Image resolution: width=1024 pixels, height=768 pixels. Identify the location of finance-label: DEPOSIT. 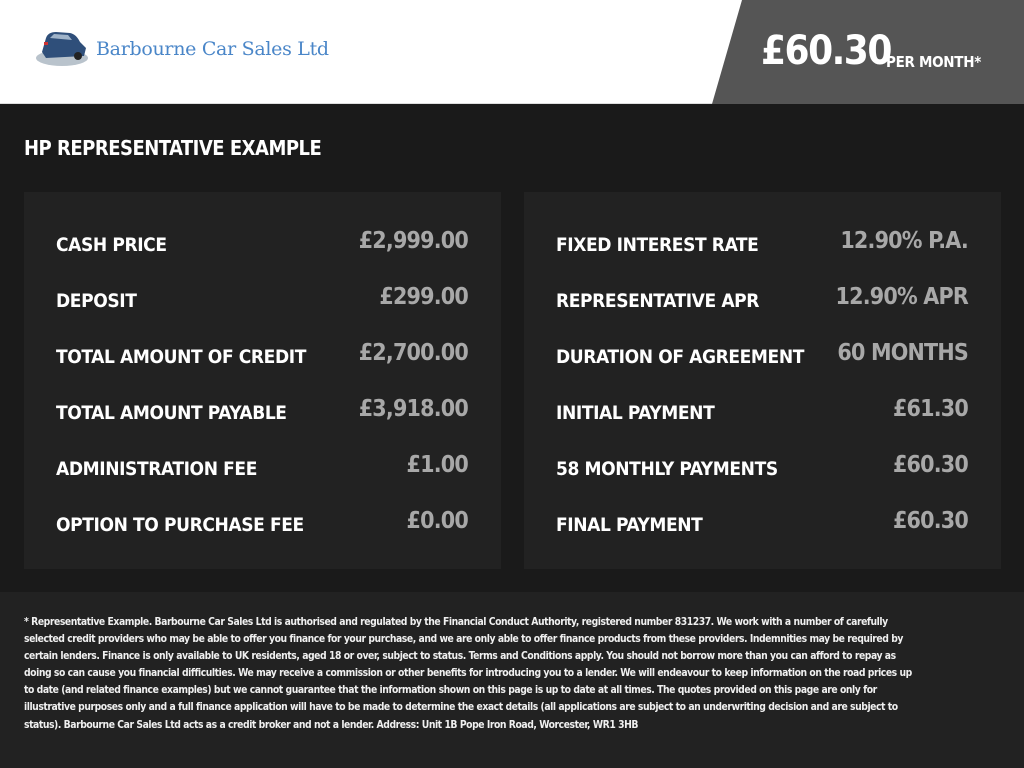
(96, 301).